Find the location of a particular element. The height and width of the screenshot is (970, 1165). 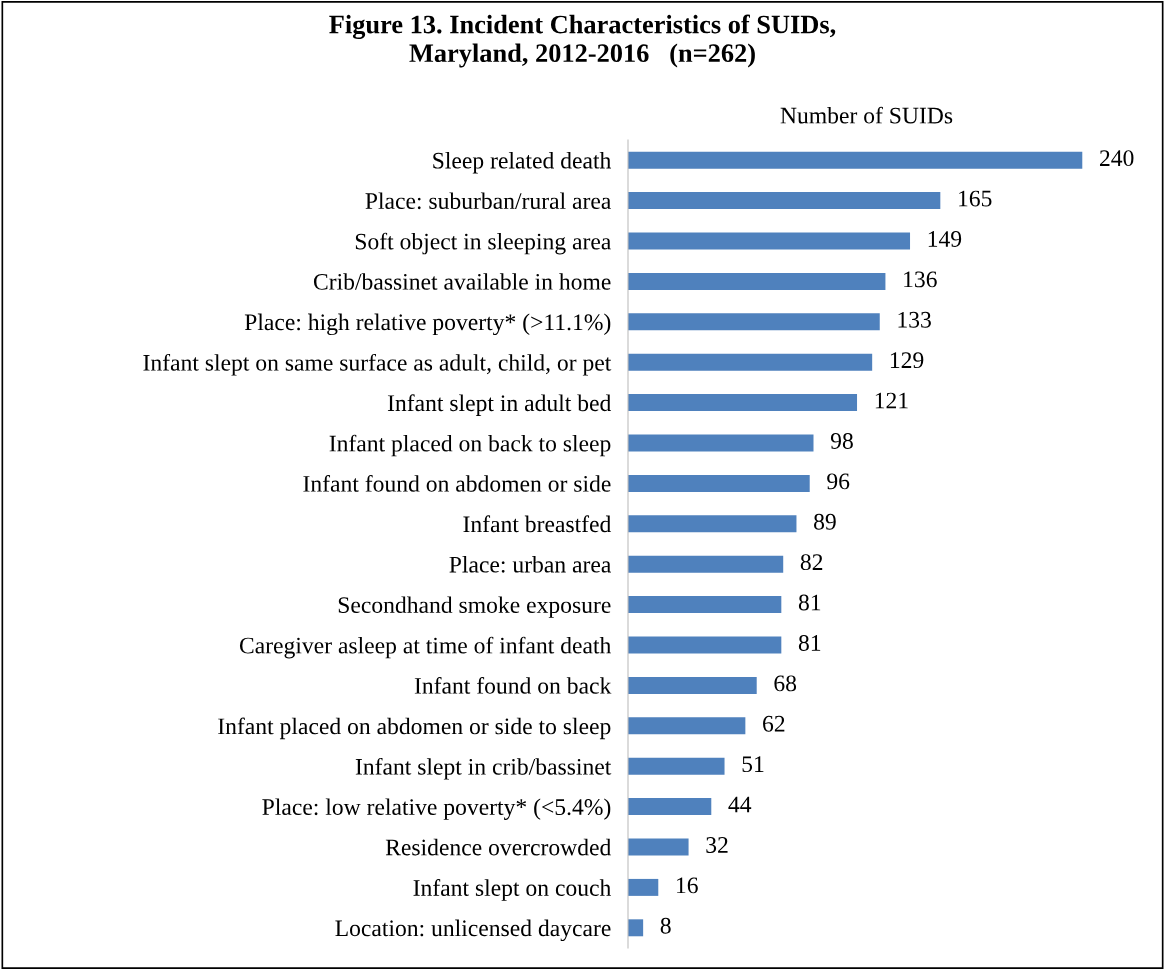

data-label: 121 is located at coordinates (891, 400).